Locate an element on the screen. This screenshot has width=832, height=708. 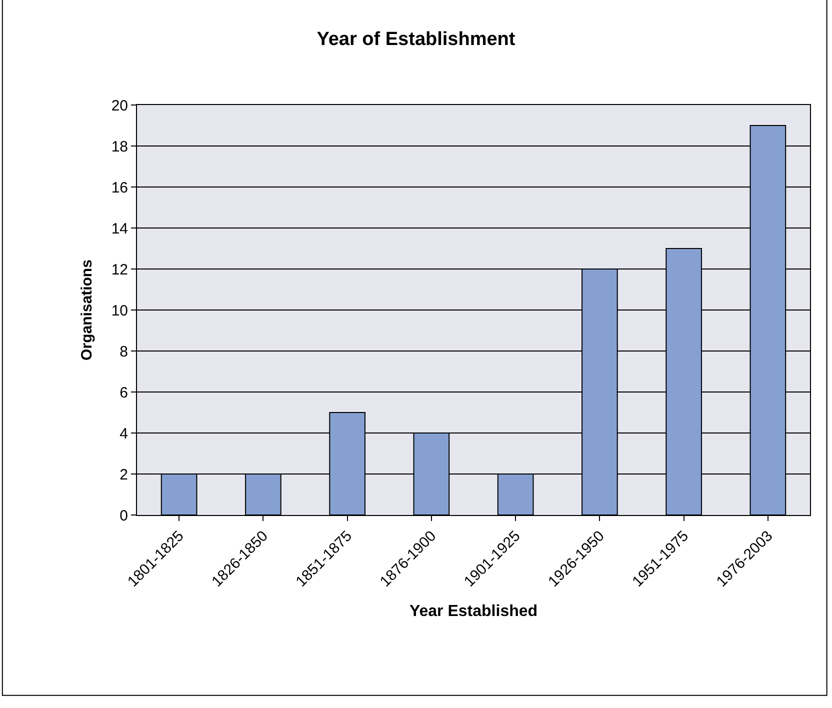
y-tick-label: 6 is located at coordinates (124, 393).